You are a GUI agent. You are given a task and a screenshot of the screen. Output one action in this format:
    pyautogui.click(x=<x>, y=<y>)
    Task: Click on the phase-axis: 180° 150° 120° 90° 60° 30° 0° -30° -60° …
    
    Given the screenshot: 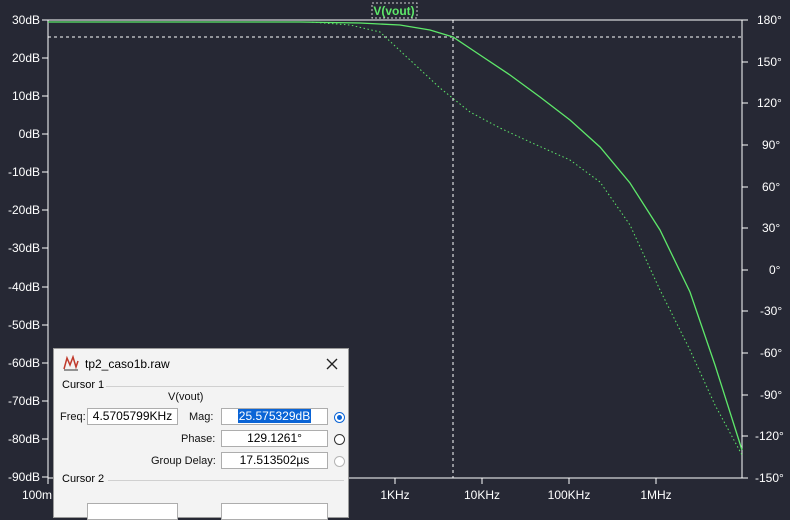 What is the action you would take?
    pyautogui.click(x=763, y=249)
    